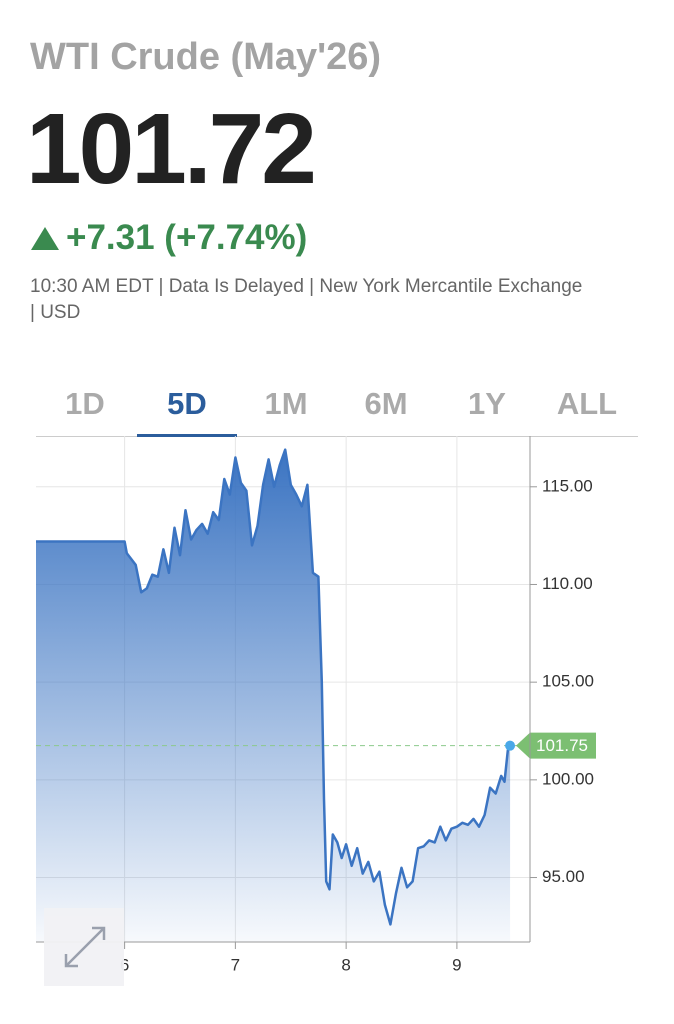  I want to click on y-tick-label: 100.00, so click(568, 778).